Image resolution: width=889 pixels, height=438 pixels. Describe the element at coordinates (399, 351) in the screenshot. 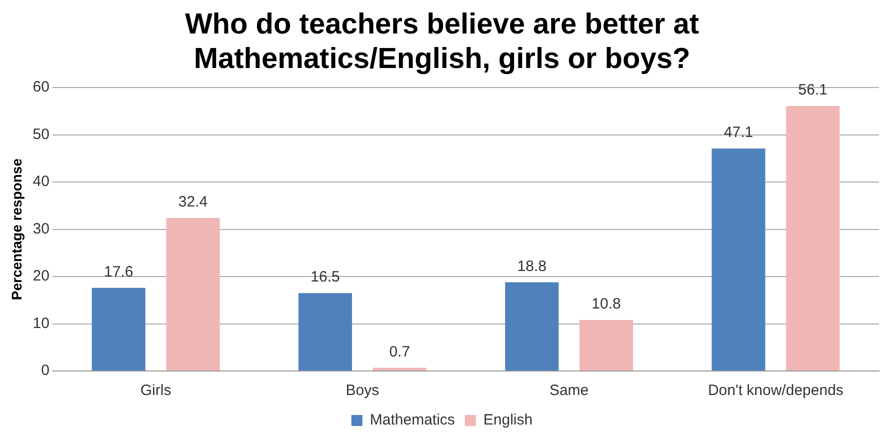

I see `data-label: 0.7` at that location.